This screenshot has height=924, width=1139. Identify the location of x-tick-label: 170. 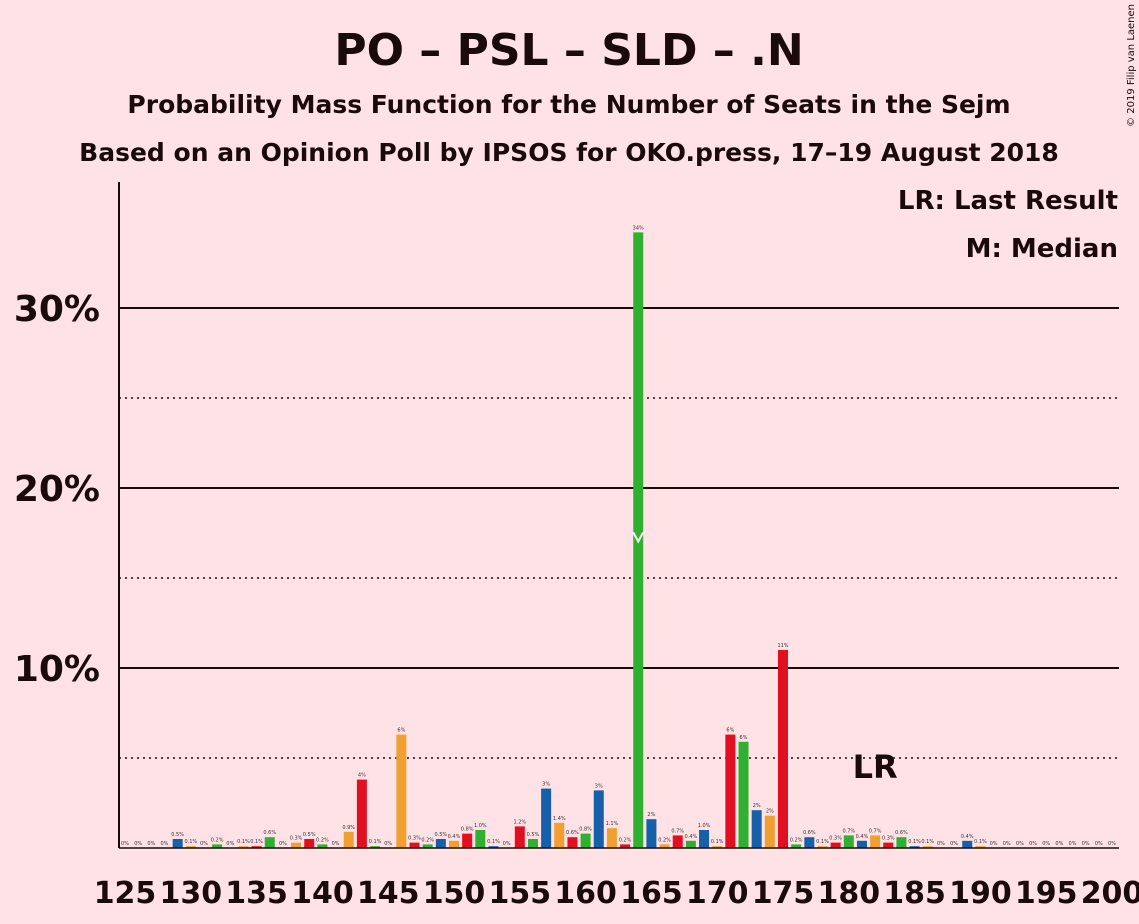
(717, 893).